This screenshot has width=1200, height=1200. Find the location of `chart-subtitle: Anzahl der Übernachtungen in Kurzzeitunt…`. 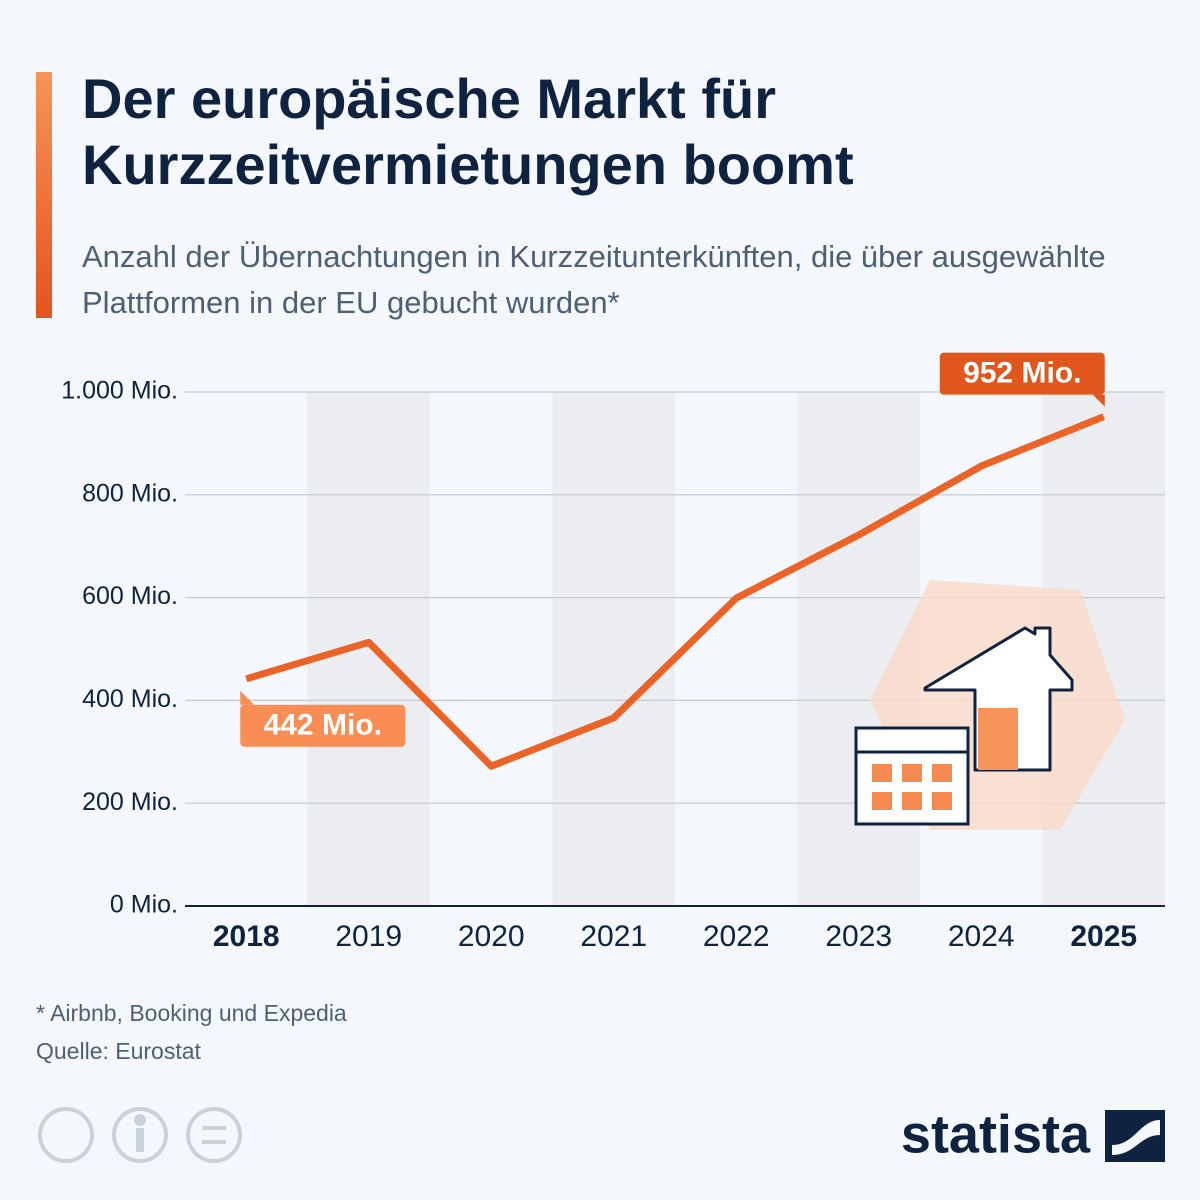

chart-subtitle: Anzahl der Übernachtungen in Kurzzeitunt… is located at coordinates (594, 279).